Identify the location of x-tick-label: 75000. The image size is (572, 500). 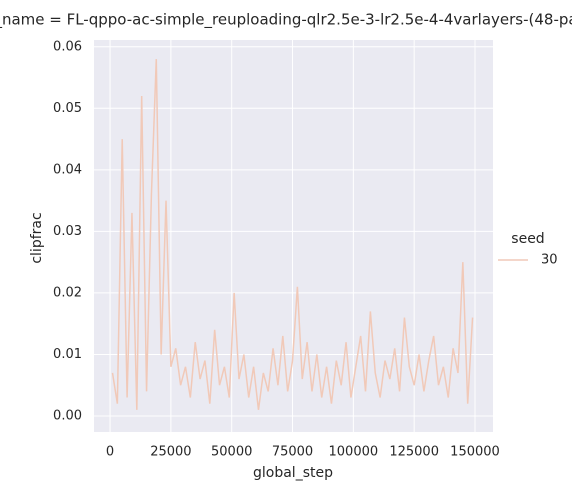
(292, 452).